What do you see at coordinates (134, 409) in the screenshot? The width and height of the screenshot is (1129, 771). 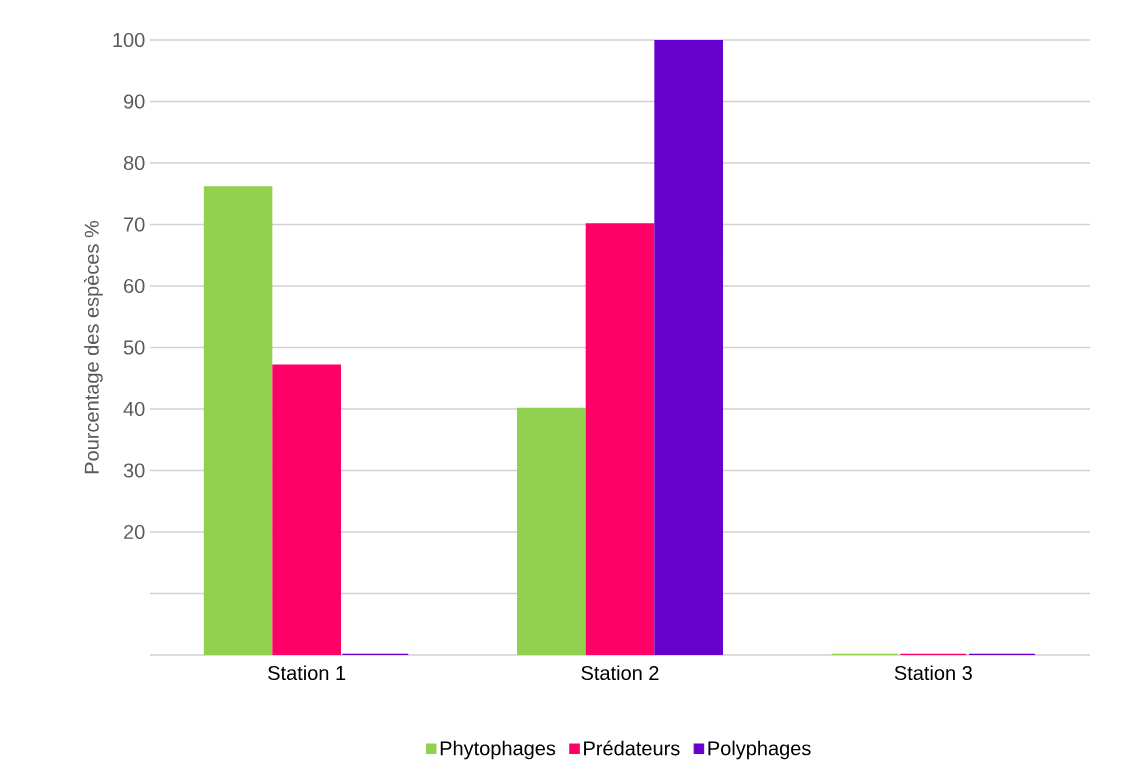 I see `y-tick-label: 40` at bounding box center [134, 409].